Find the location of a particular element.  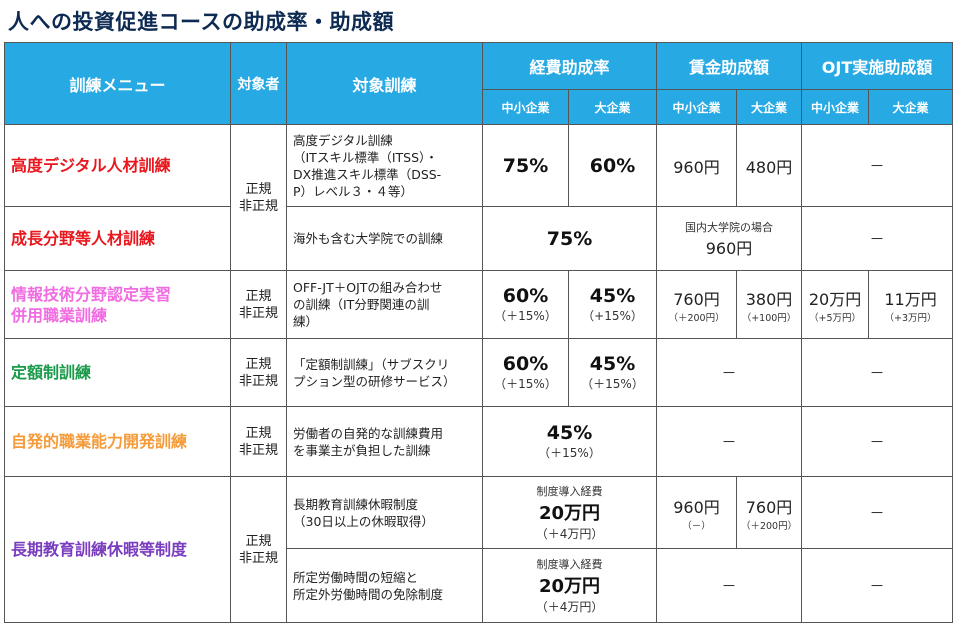

wage-large: 760円 is located at coordinates (769, 507).